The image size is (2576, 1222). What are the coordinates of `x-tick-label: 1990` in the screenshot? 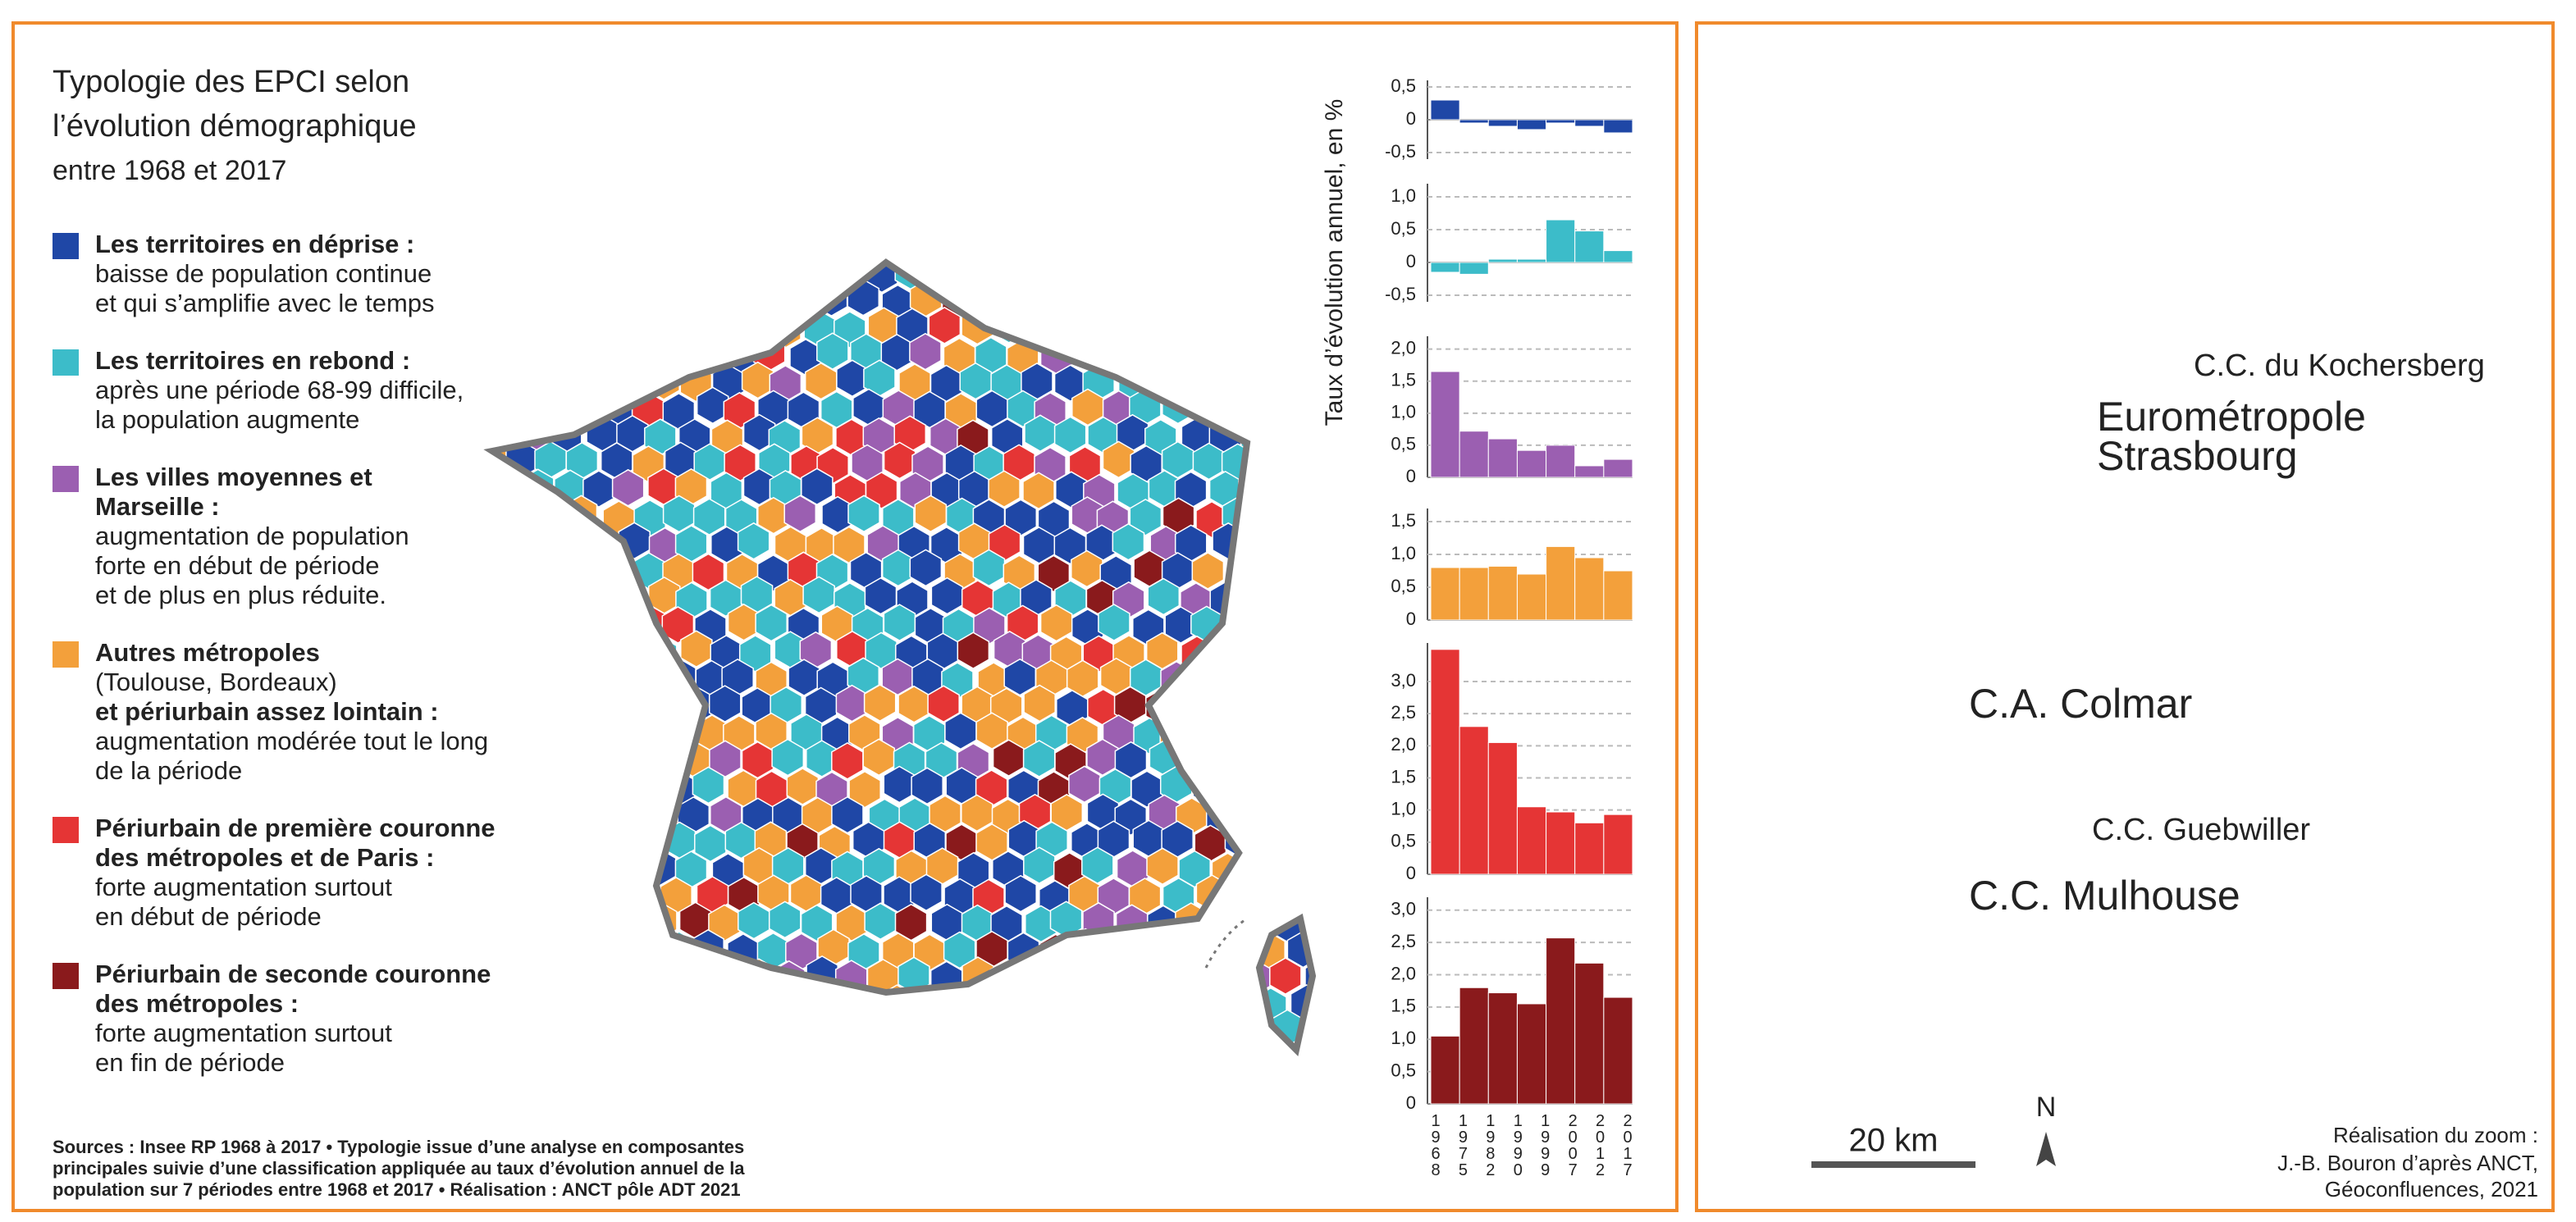 It's located at (1518, 1145).